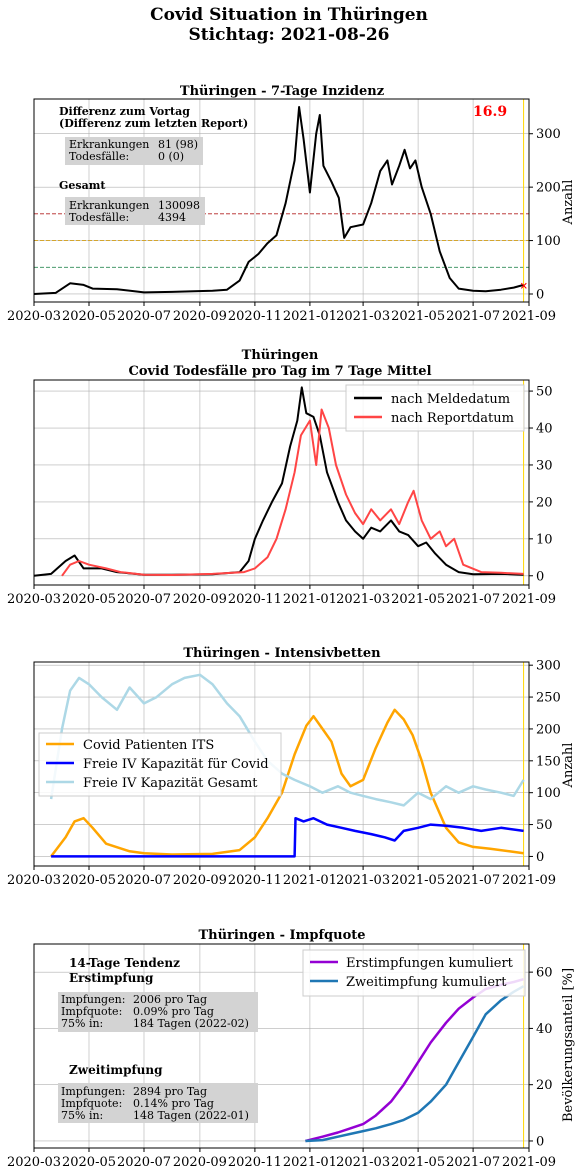 The width and height of the screenshot is (583, 1173). What do you see at coordinates (544, 429) in the screenshot?
I see `y-tick-label: 40` at bounding box center [544, 429].